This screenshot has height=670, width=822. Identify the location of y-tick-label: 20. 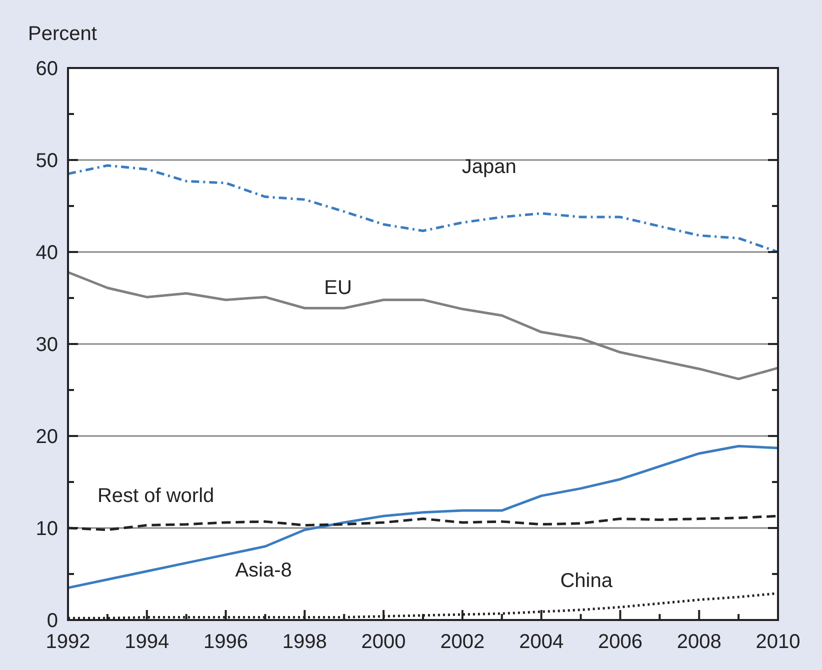
(47, 437).